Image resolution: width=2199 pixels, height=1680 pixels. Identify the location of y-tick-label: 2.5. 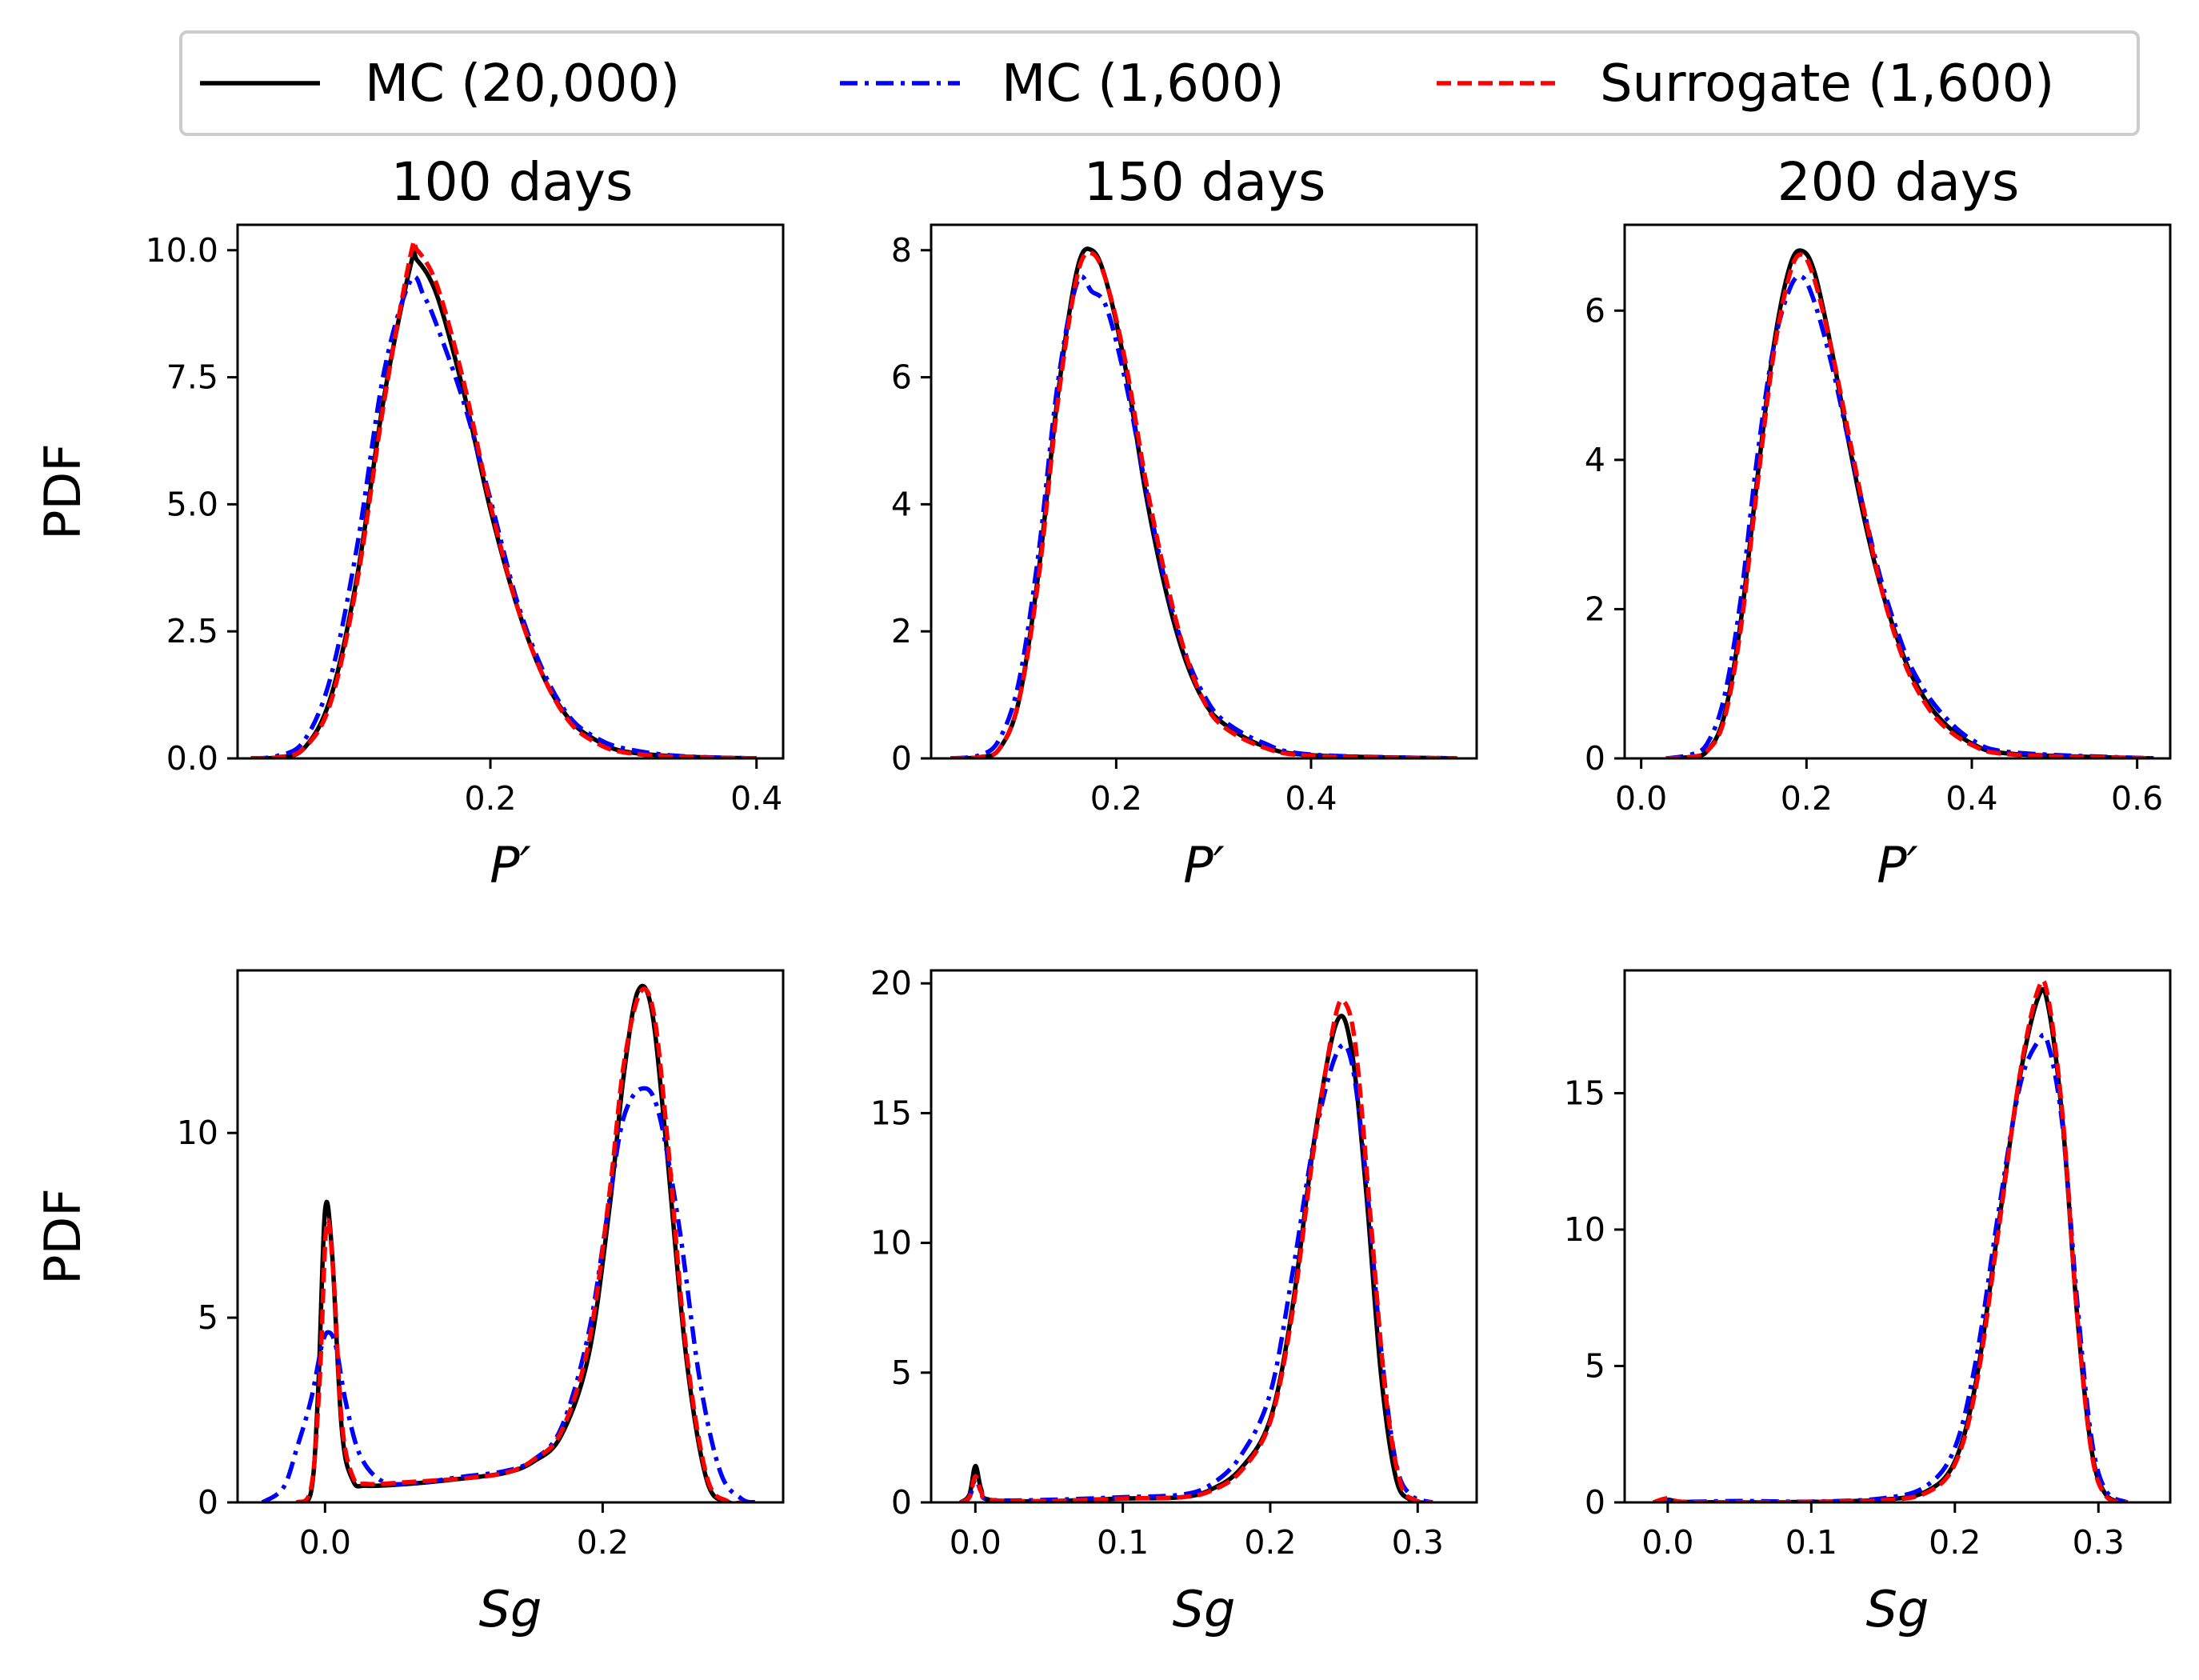
(192, 631).